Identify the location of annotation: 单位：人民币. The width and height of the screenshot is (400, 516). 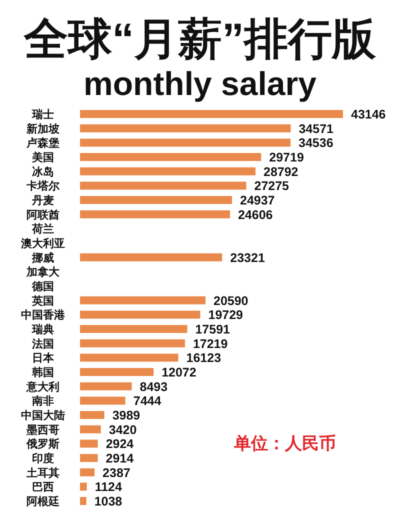
(285, 443).